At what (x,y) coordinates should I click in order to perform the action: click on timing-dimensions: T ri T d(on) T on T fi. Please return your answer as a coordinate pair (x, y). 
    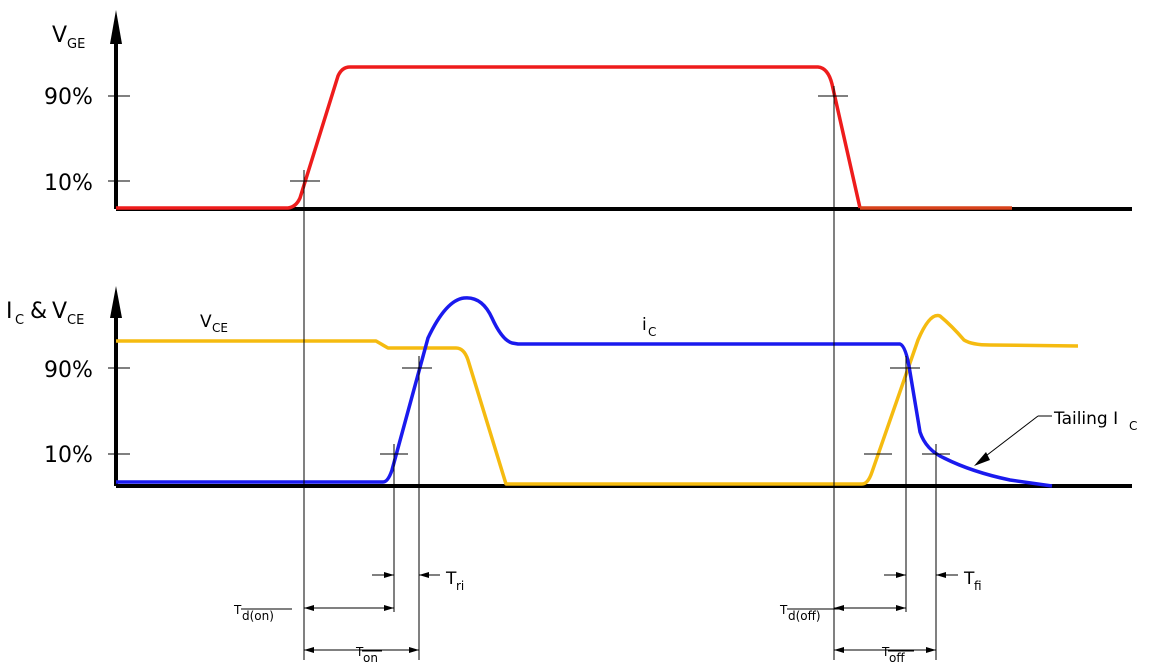
    Looking at the image, I should click on (607, 616).